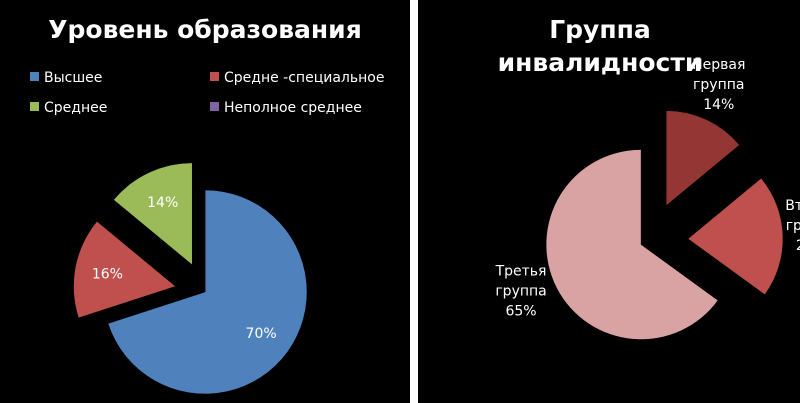  What do you see at coordinates (162, 203) in the screenshot?
I see `data-label: 14%` at bounding box center [162, 203].